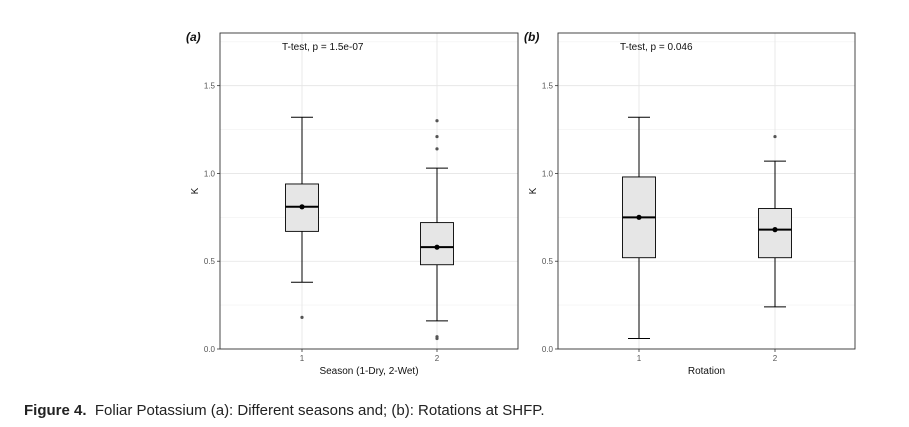  Describe the element at coordinates (323, 47) in the screenshot. I see `ttest-annotation: T-test, p = 1.5e-07` at that location.